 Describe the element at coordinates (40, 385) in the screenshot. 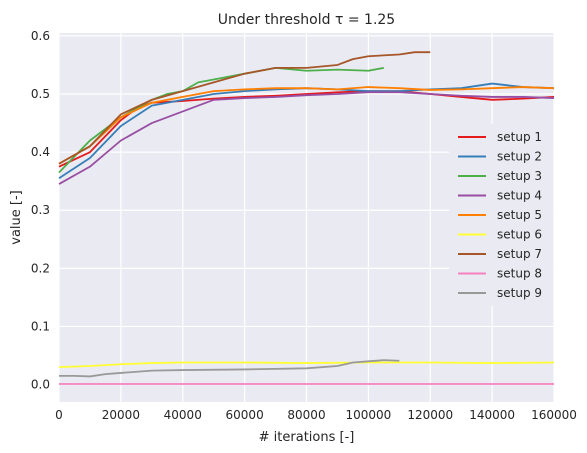

I see `y-tick-label: 0.0` at that location.